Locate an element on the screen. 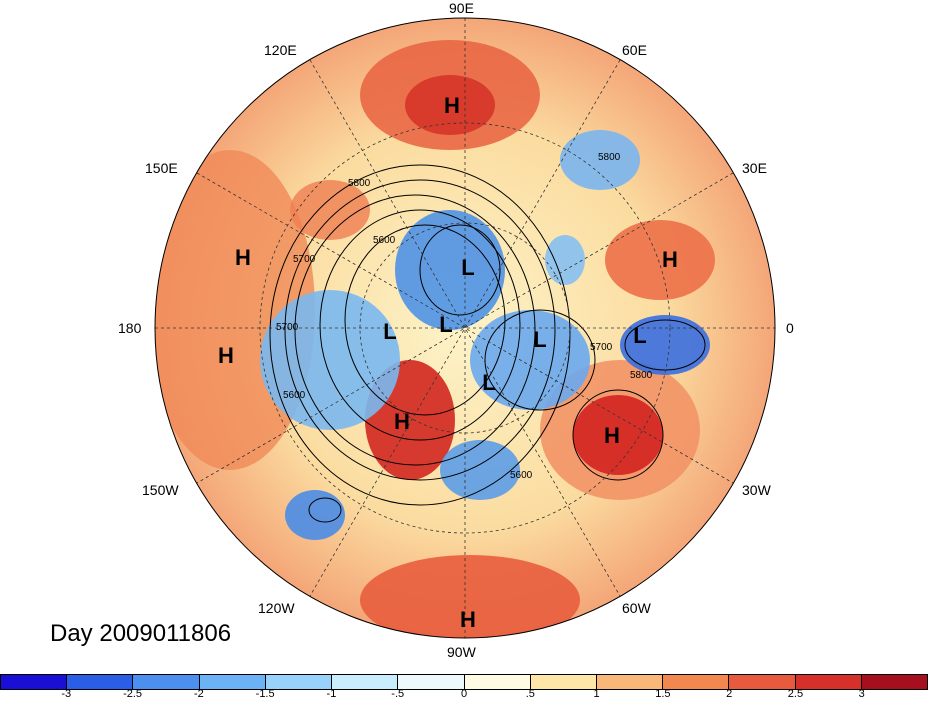 The image size is (928, 702). lon-label-0: 0 is located at coordinates (790, 328).